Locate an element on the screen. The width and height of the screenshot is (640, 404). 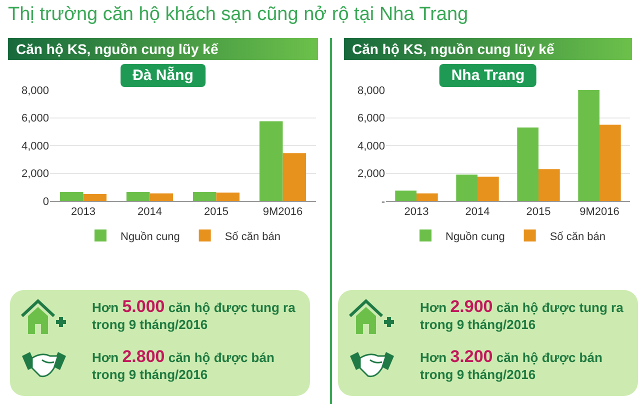
text: Hơn 5.000 căn hộ được tung ra trong 9 tháng/2016 is located at coordinates (194, 315).